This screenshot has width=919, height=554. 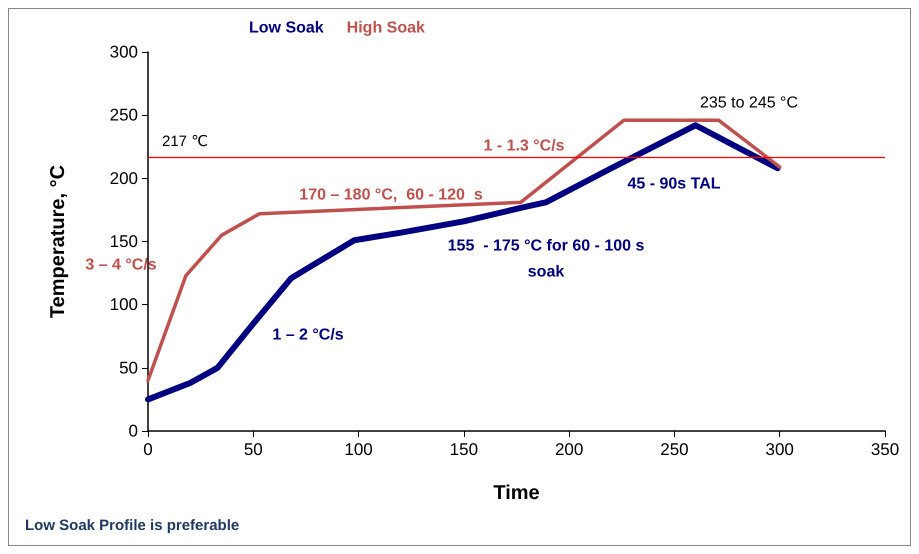 What do you see at coordinates (128, 368) in the screenshot?
I see `y-tick-label: 50` at bounding box center [128, 368].